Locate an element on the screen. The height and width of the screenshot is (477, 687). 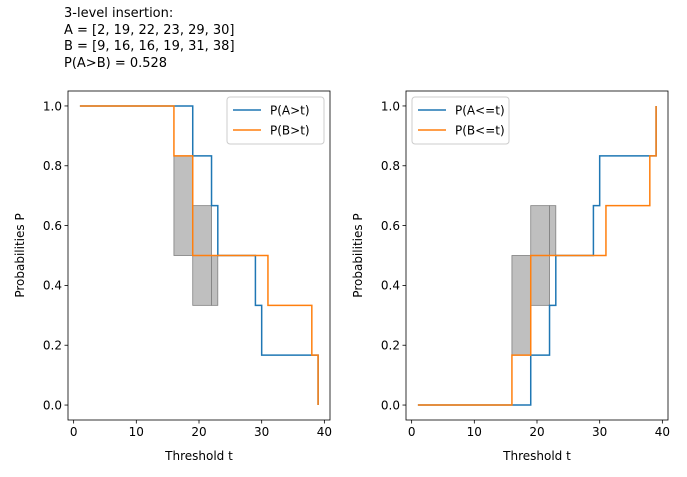
title-line: 3-level insertion: is located at coordinates (119, 13).